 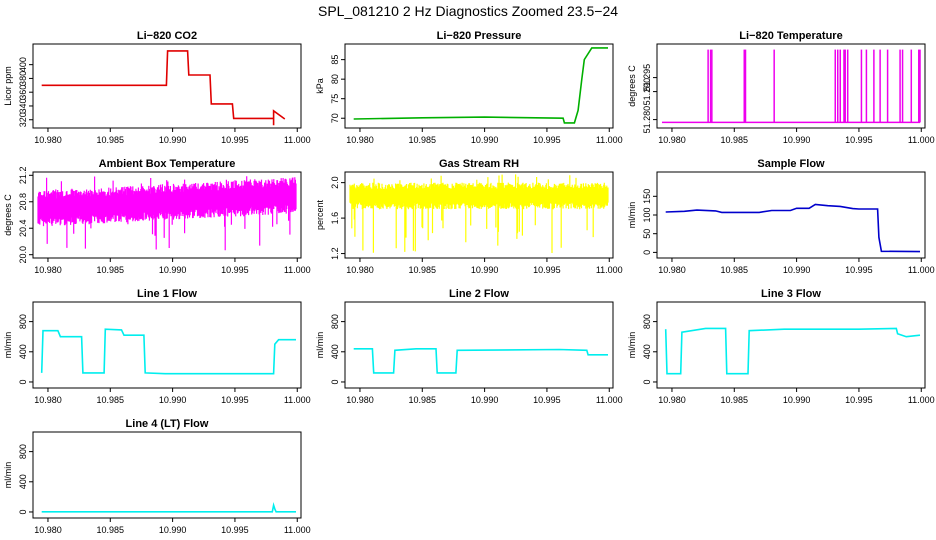 What do you see at coordinates (335, 118) in the screenshot?
I see `y-tick-label: 70` at bounding box center [335, 118].